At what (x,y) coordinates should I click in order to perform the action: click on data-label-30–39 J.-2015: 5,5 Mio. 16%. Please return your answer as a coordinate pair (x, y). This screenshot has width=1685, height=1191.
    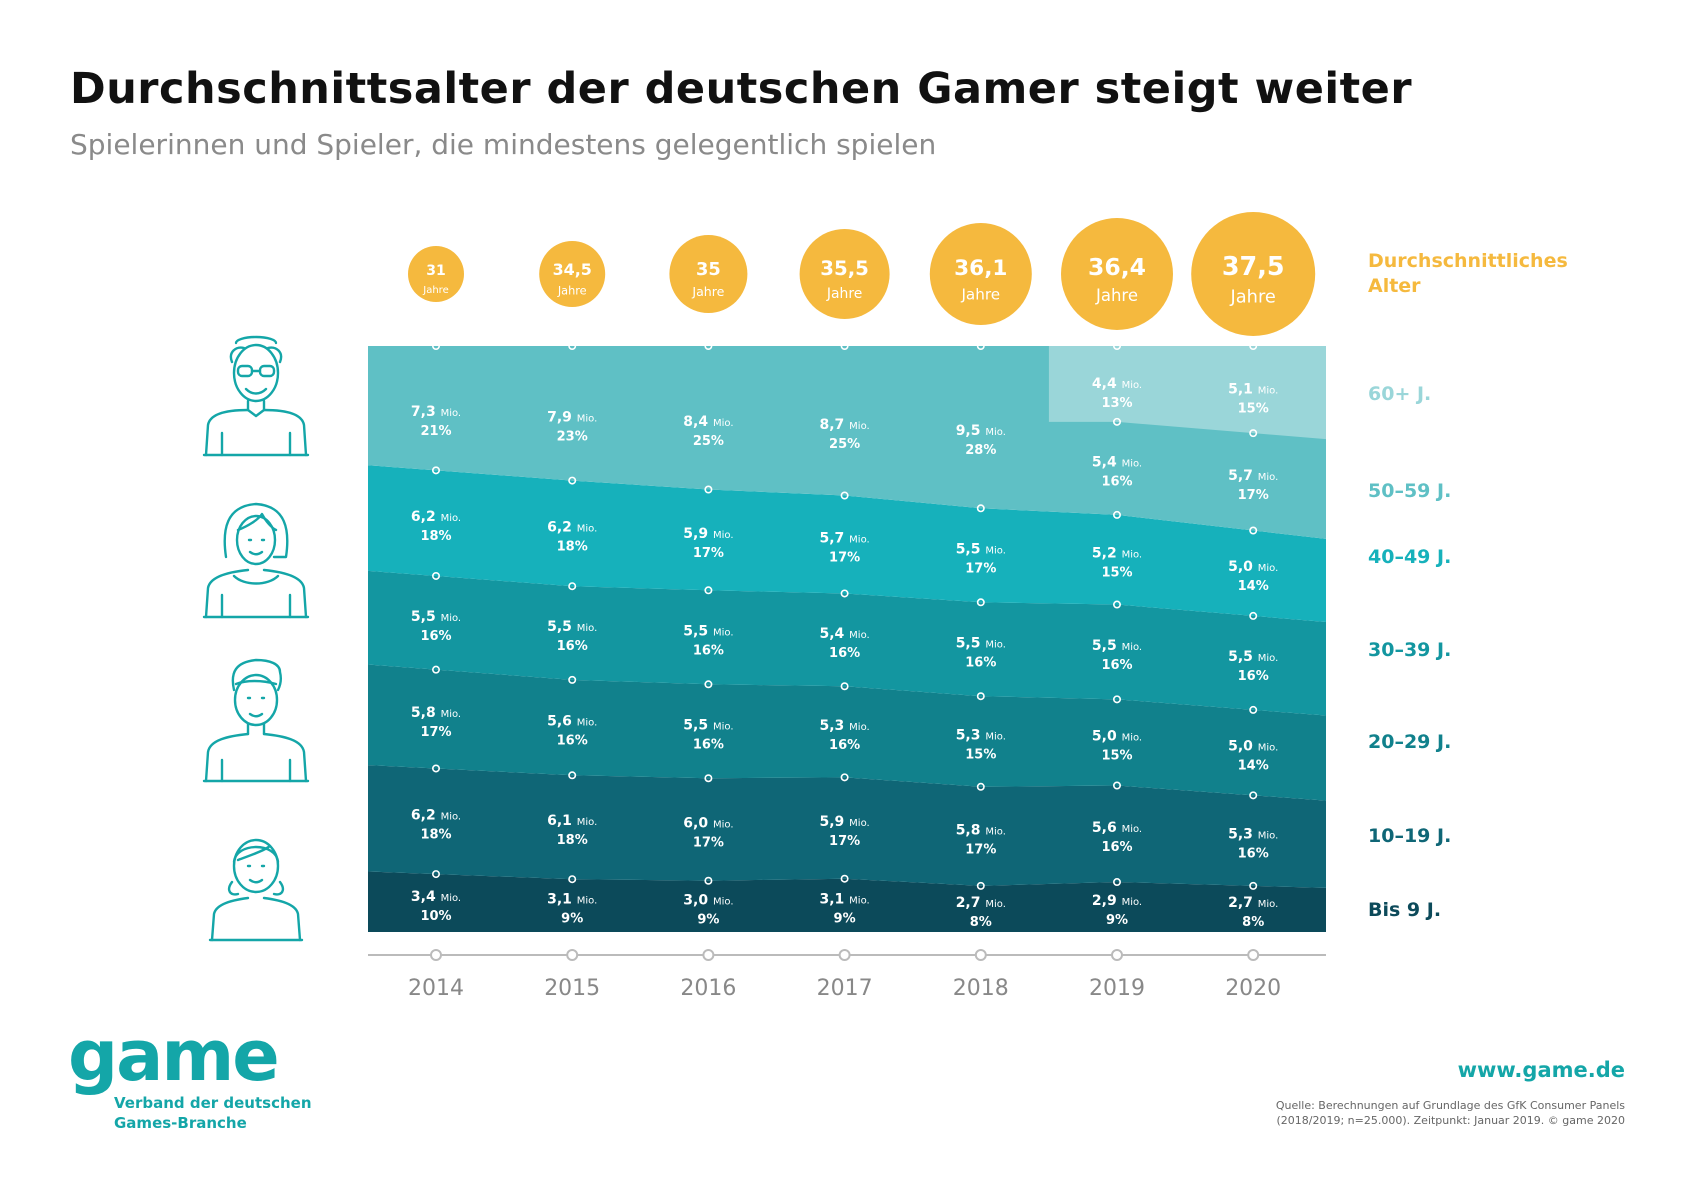
    Looking at the image, I should click on (572, 636).